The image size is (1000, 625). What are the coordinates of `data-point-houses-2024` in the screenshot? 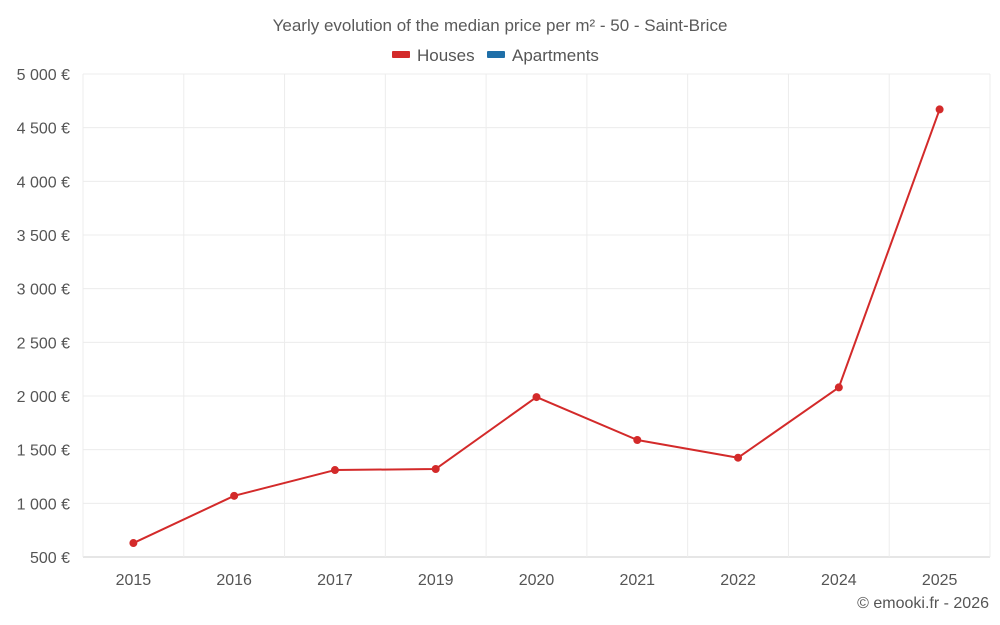 It's located at (838, 387).